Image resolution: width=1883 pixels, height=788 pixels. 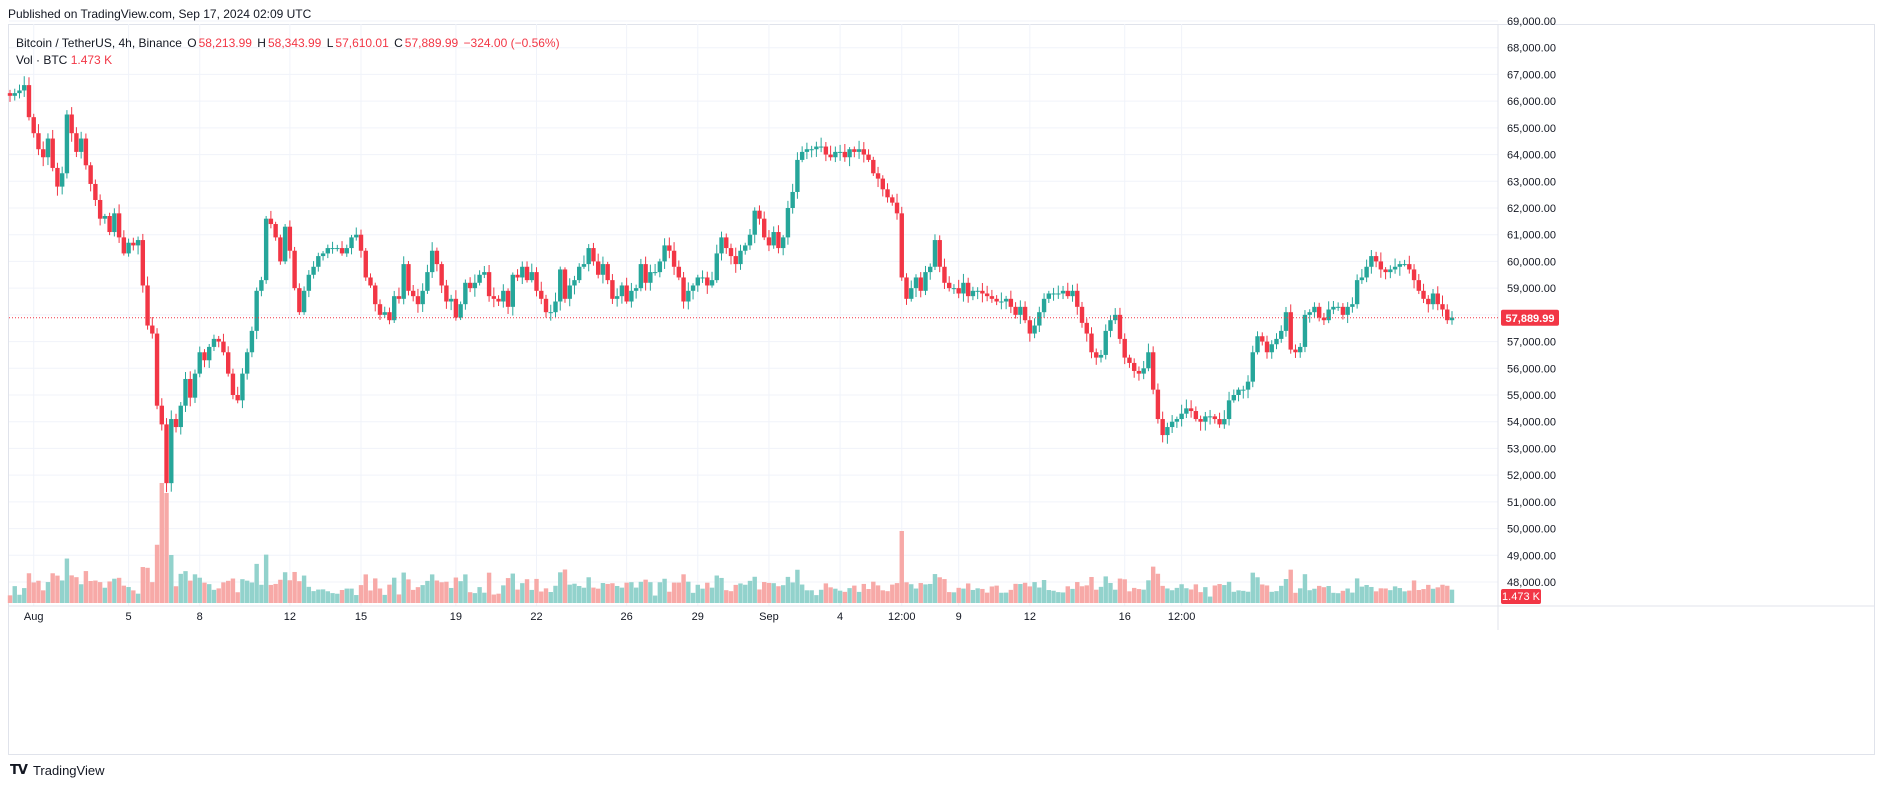 What do you see at coordinates (129, 617) in the screenshot?
I see `x-tick-label: 5` at bounding box center [129, 617].